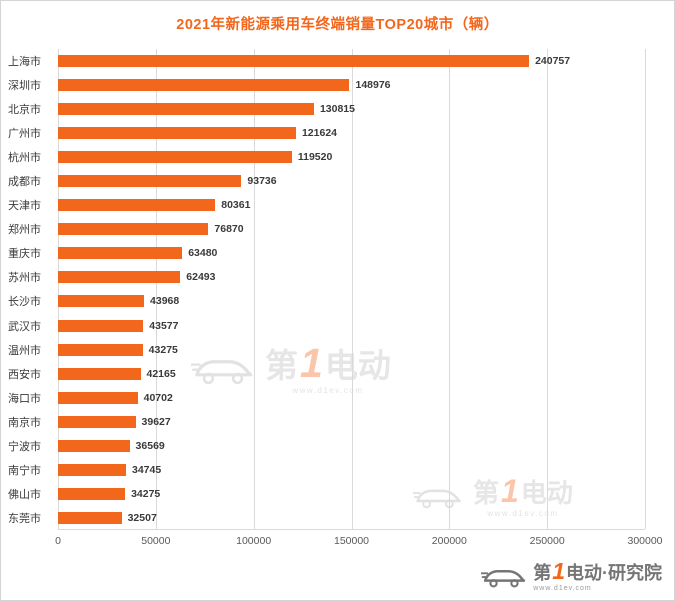 This screenshot has height=601, width=675. I want to click on category-label: 广州市, so click(24, 134).